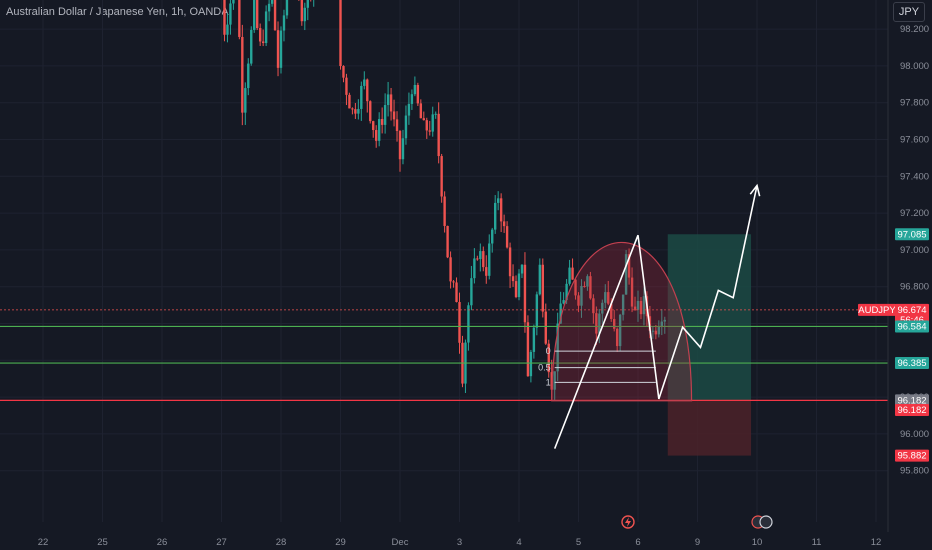 This screenshot has width=932, height=550. I want to click on price-badge-label: 95.882, so click(911, 456).